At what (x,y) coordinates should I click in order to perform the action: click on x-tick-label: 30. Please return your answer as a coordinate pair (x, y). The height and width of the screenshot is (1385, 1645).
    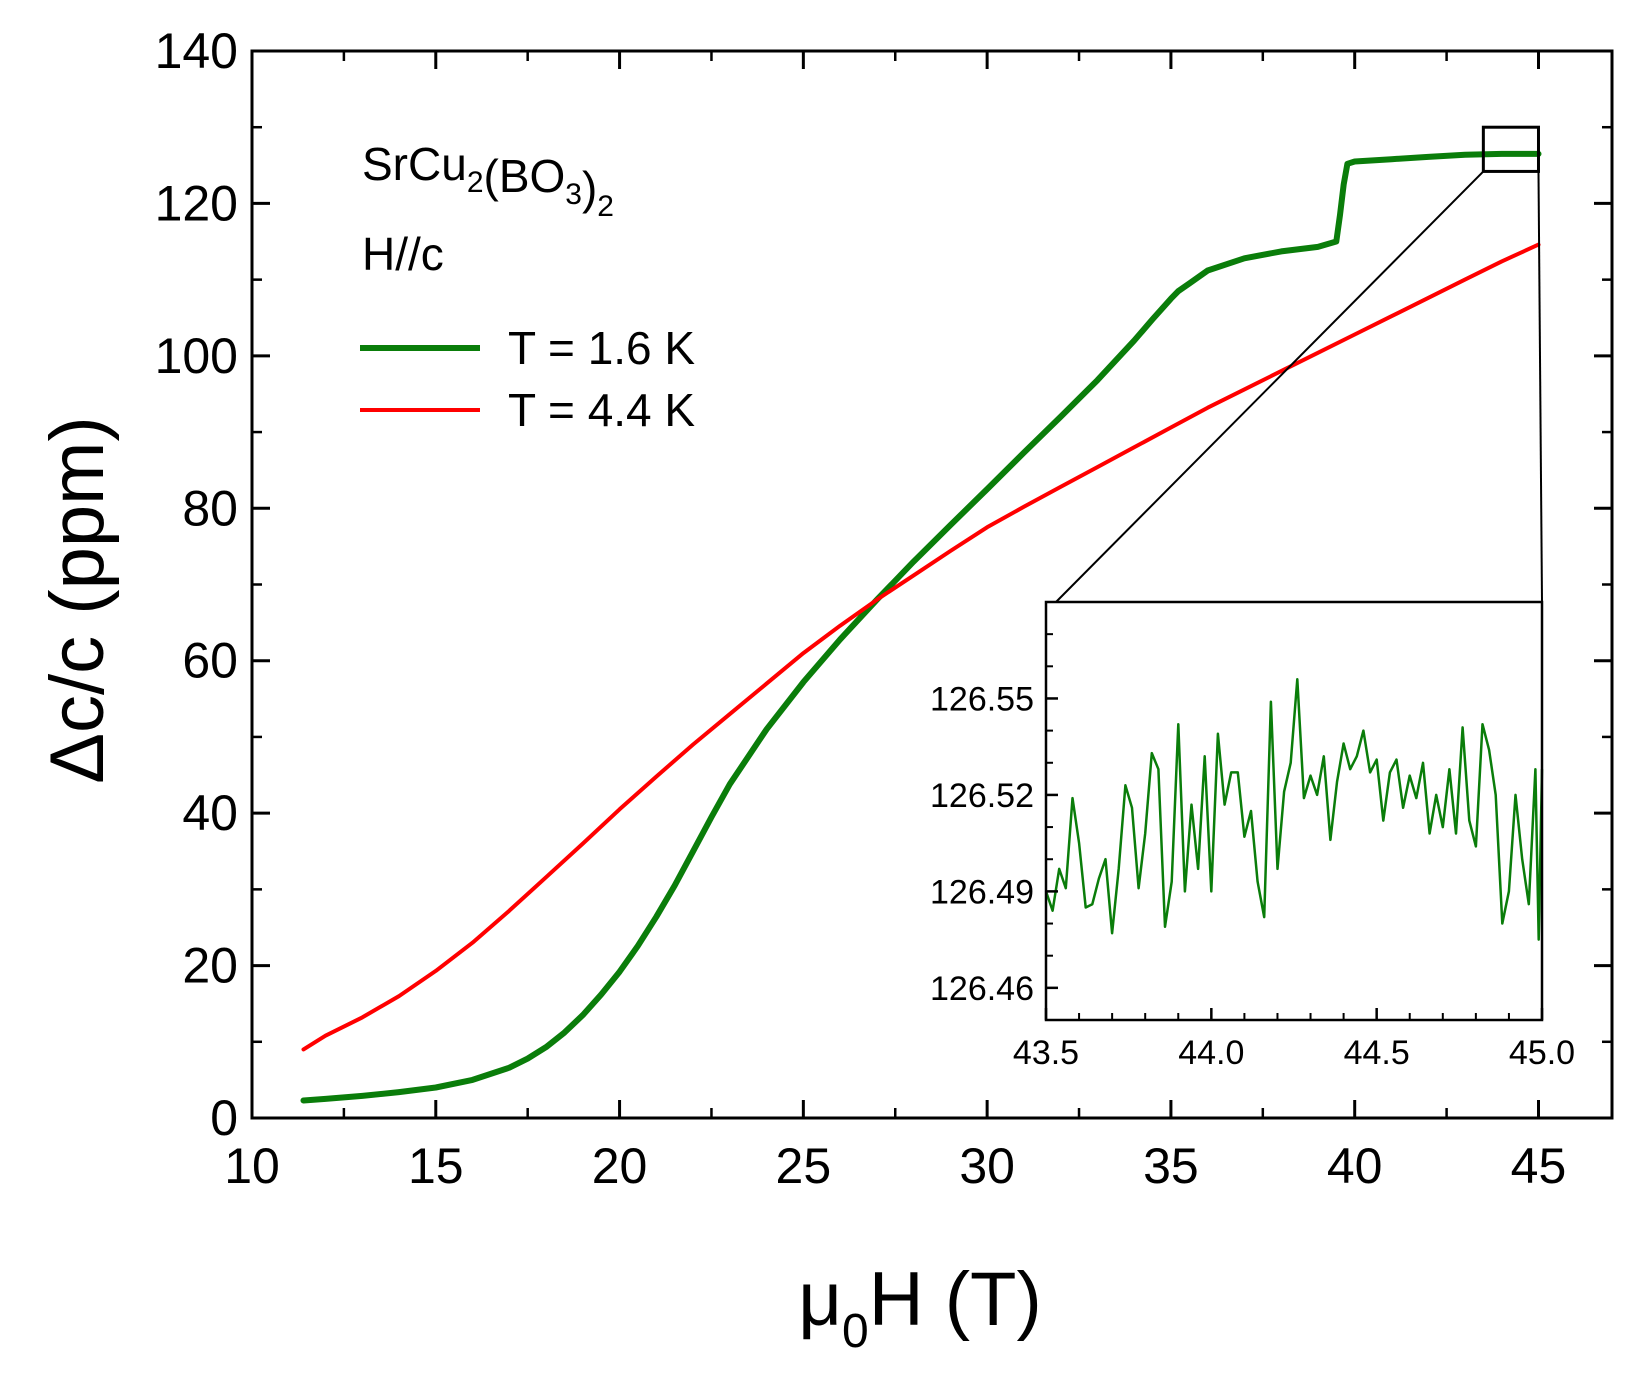
    Looking at the image, I should click on (987, 1166).